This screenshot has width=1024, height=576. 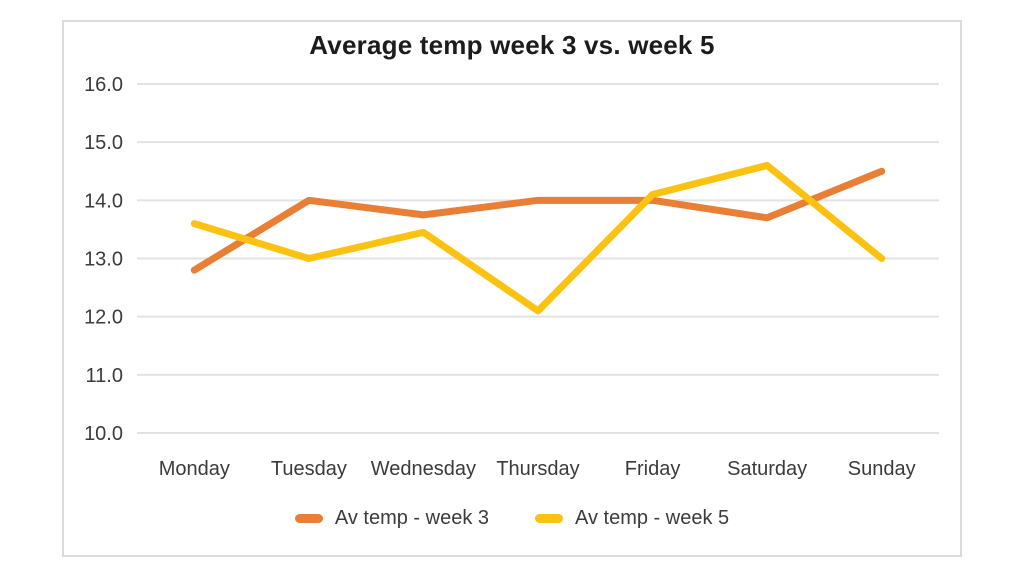 I want to click on x-axis-label: Thursday, so click(x=537, y=469).